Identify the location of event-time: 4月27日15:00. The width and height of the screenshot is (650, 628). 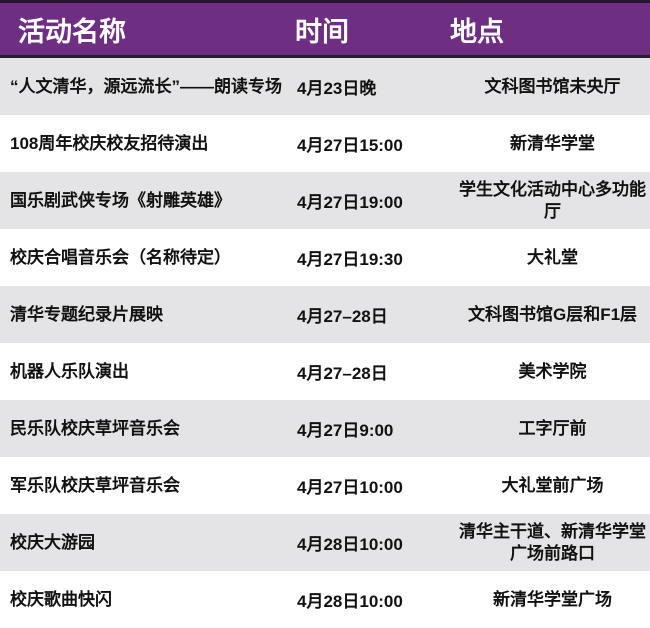
(350, 145).